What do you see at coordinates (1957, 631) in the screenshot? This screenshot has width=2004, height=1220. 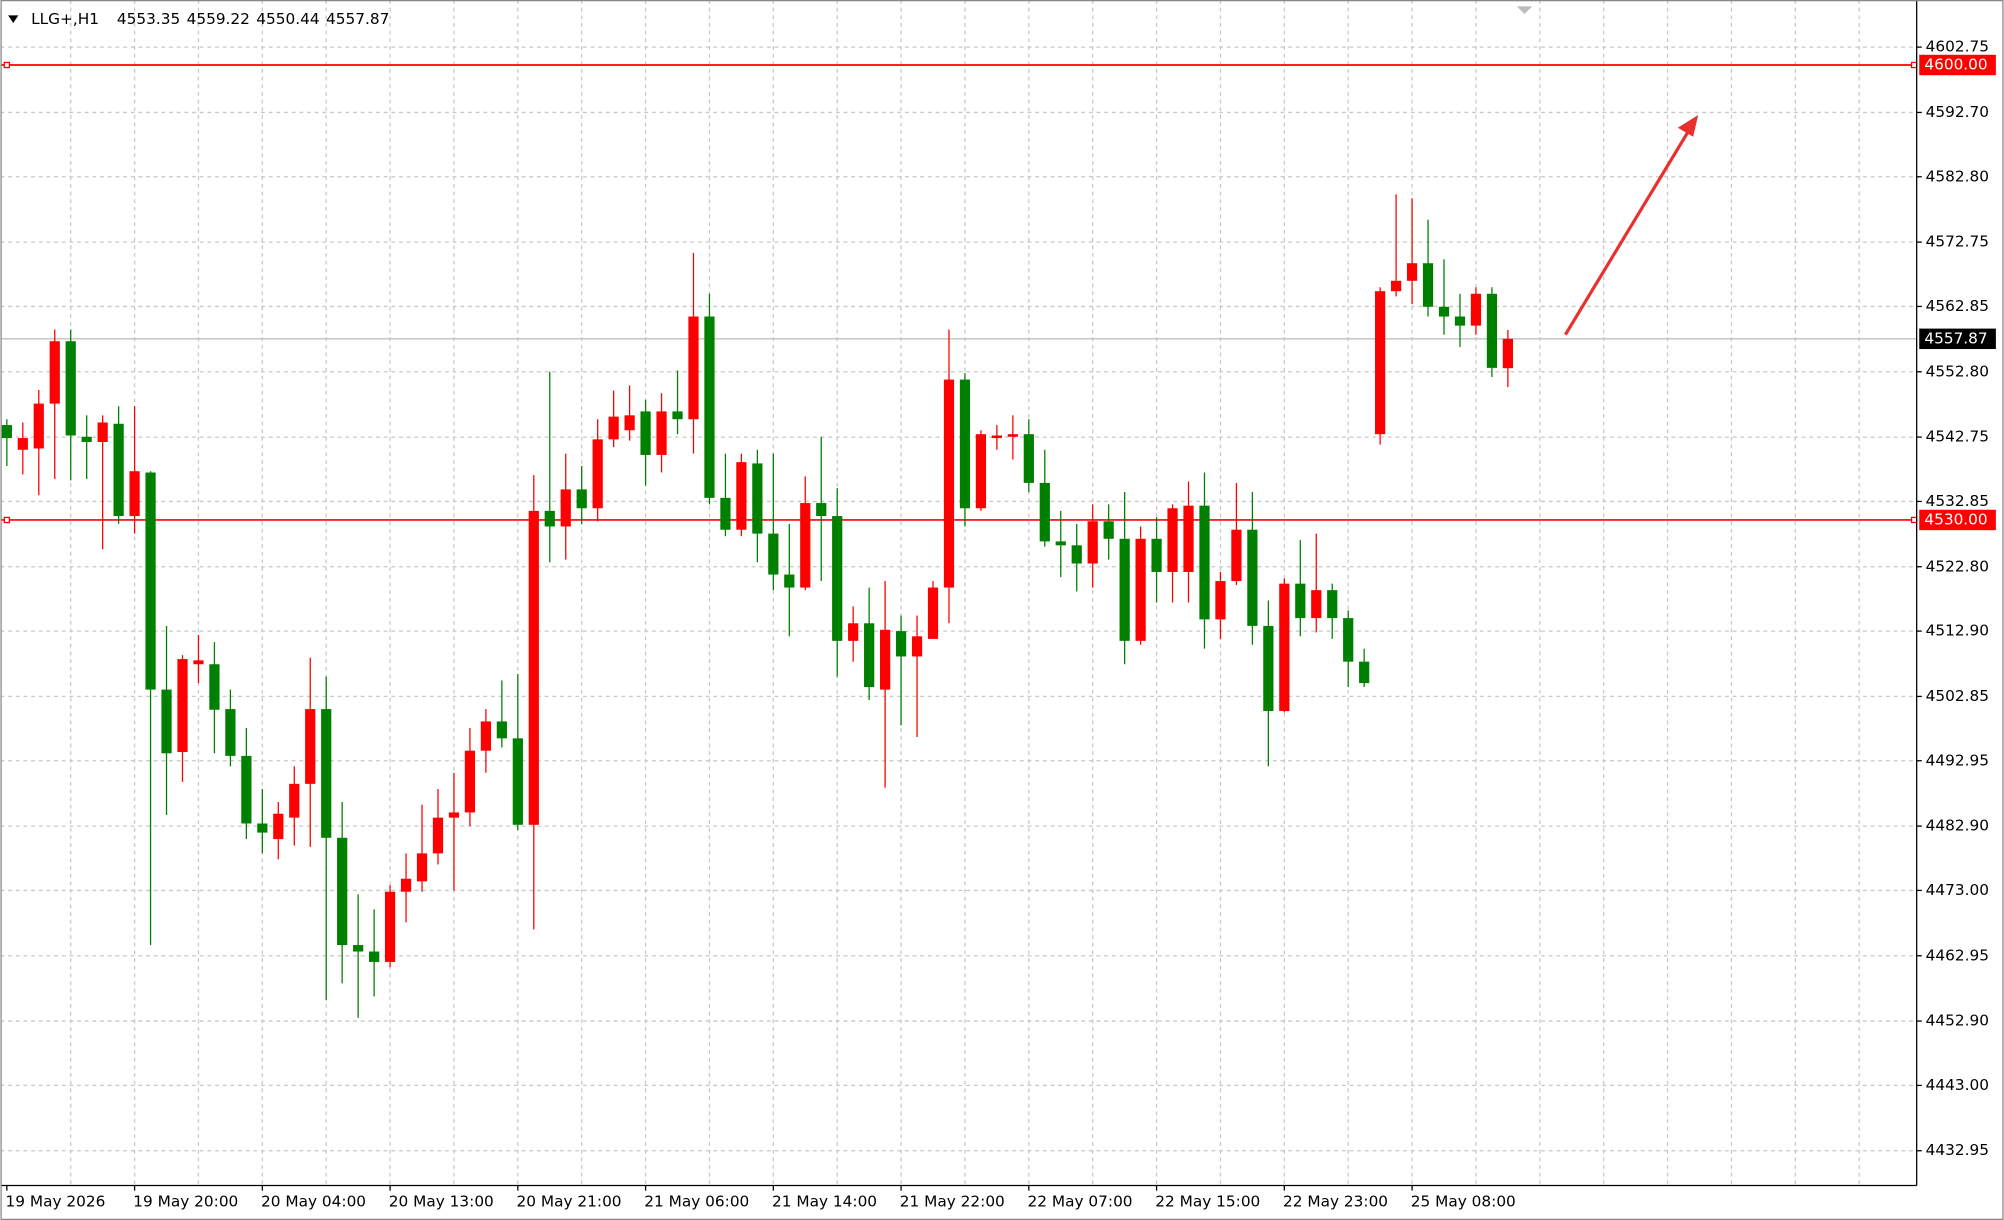 I see `y-tick-label: 4512.90` at bounding box center [1957, 631].